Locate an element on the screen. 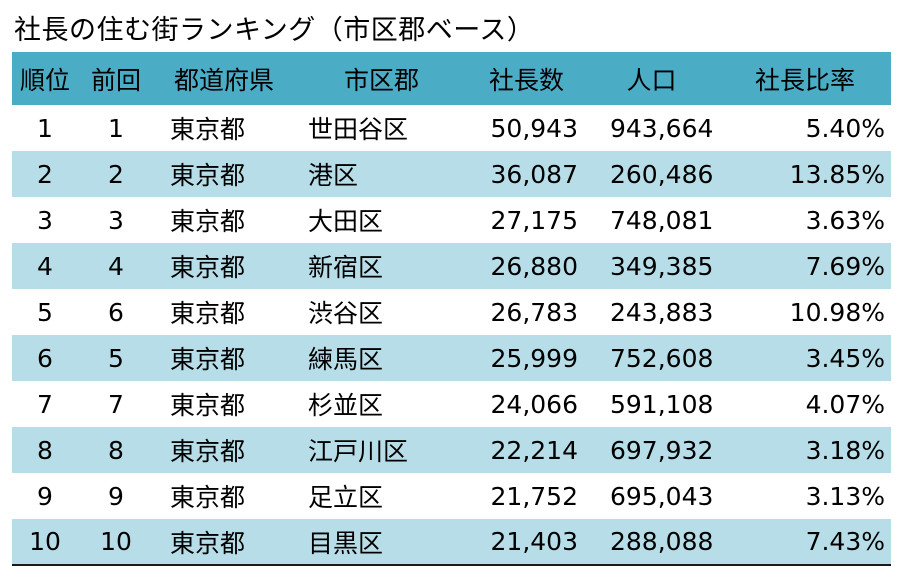 The height and width of the screenshot is (587, 903). cell-rank: 7 is located at coordinates (45, 404).